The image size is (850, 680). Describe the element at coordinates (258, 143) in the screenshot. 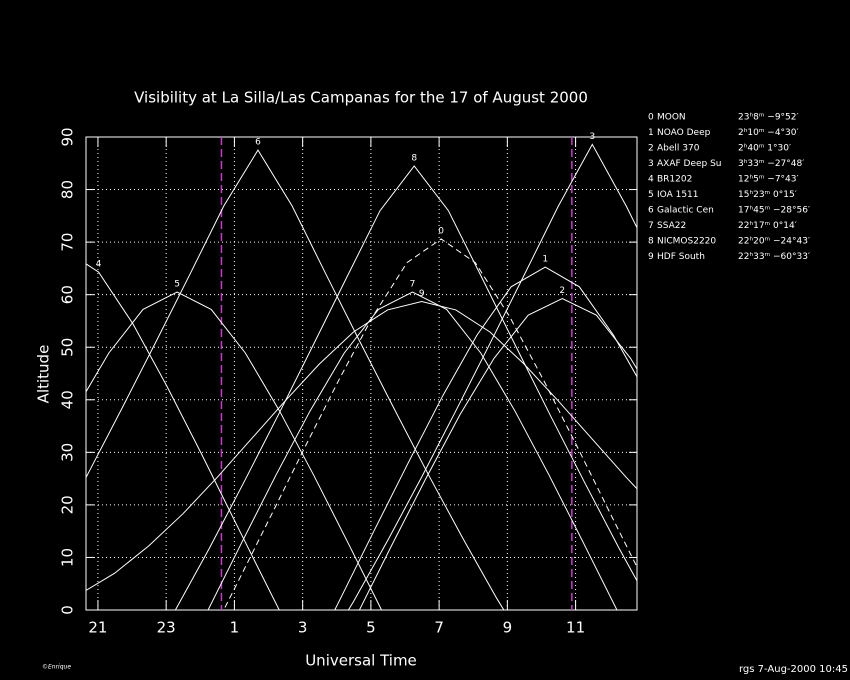

I see `curve-label: 6` at that location.